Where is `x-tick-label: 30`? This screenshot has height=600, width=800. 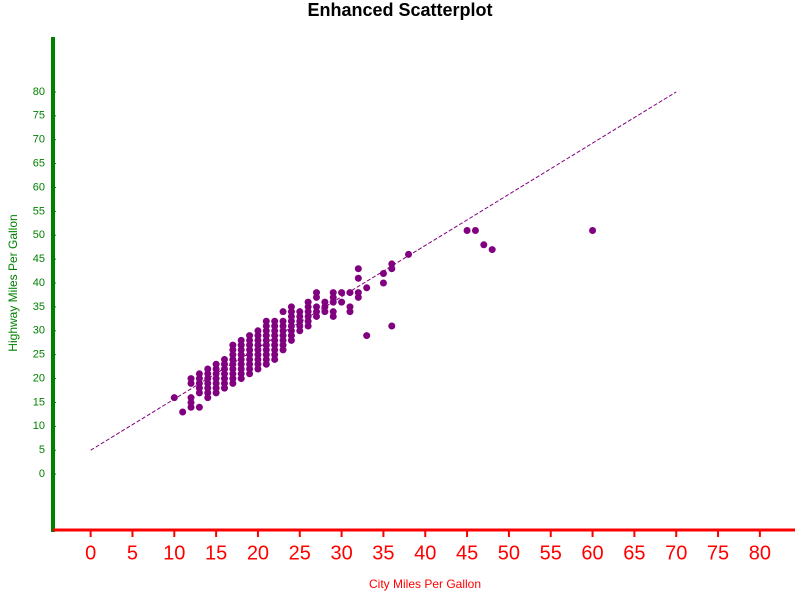
x-tick-label: 30 is located at coordinates (341, 553).